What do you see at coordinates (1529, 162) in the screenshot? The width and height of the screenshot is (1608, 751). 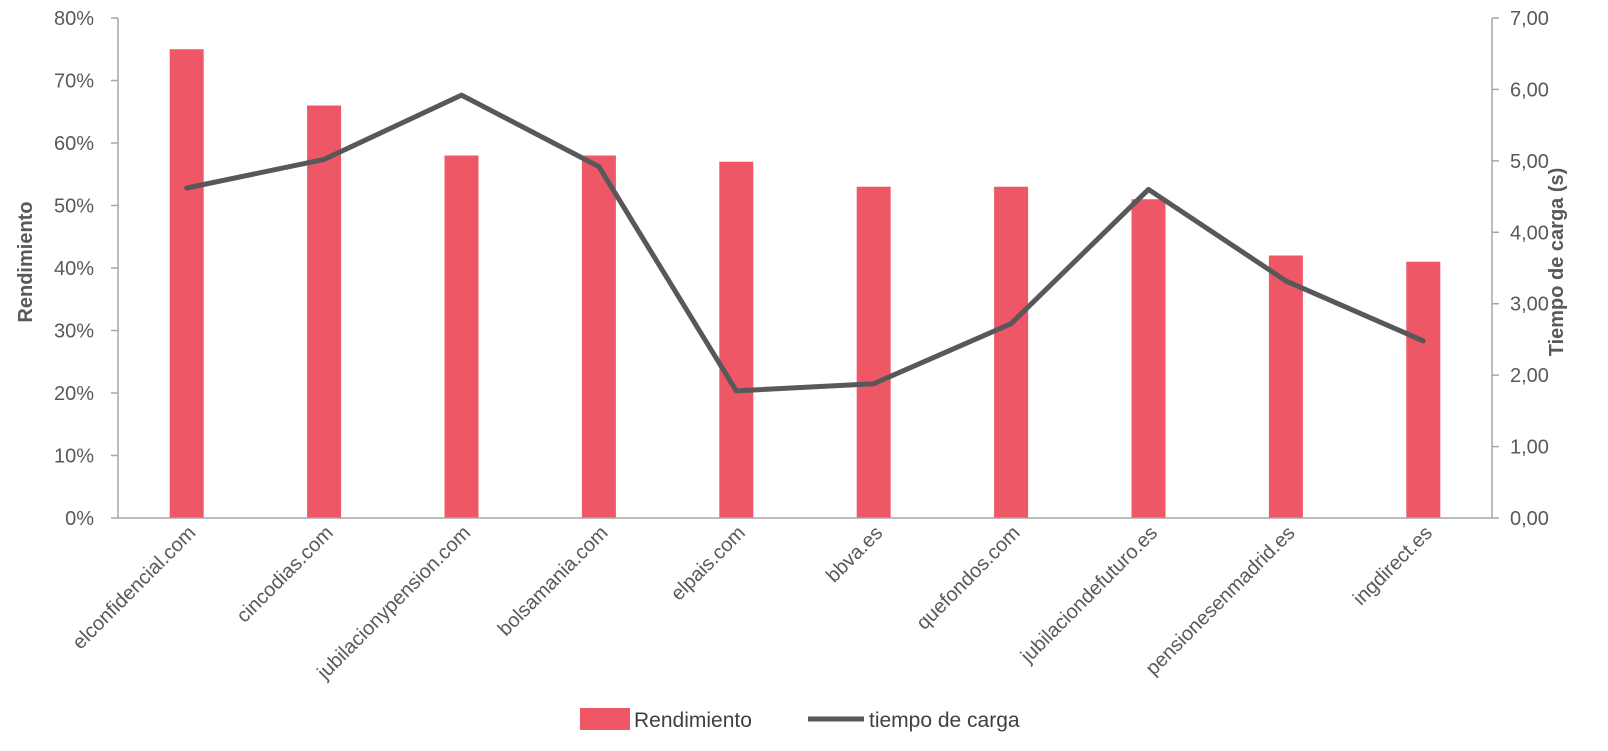 I see `right-tick-label: 5,00` at bounding box center [1529, 162].